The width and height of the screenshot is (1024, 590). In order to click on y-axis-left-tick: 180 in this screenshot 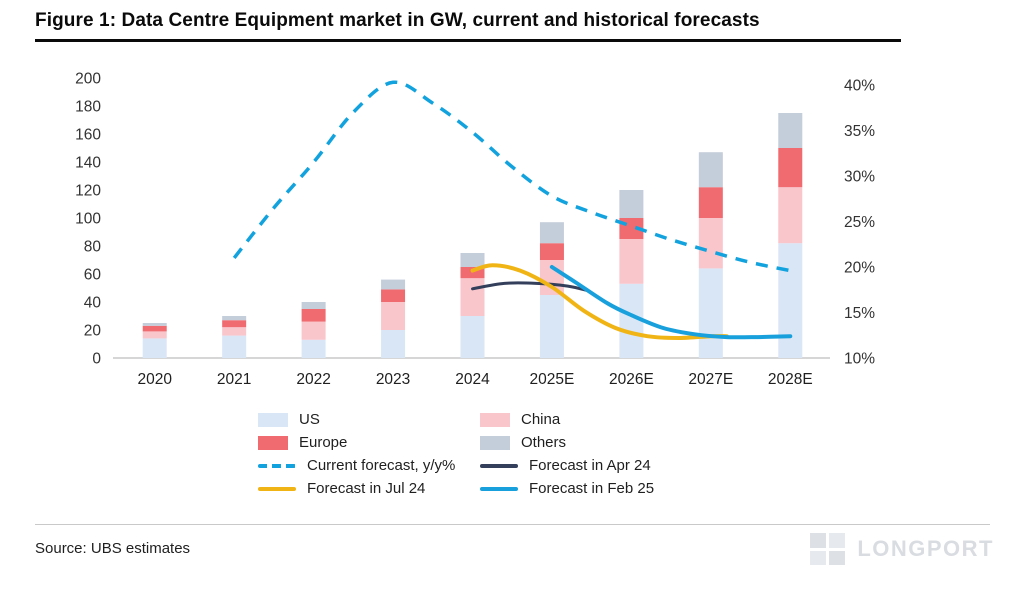, I will do `click(88, 107)`.